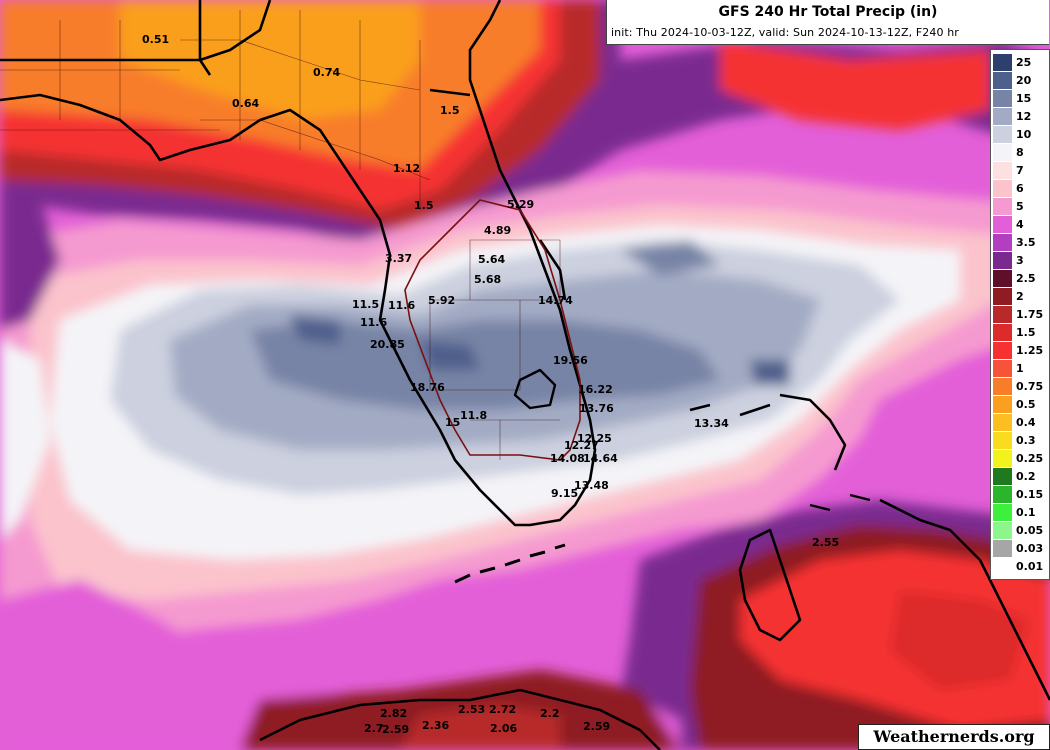 Image resolution: width=1050 pixels, height=750 pixels. Describe the element at coordinates (1026, 476) in the screenshot. I see `legend-label: 0.2` at that location.